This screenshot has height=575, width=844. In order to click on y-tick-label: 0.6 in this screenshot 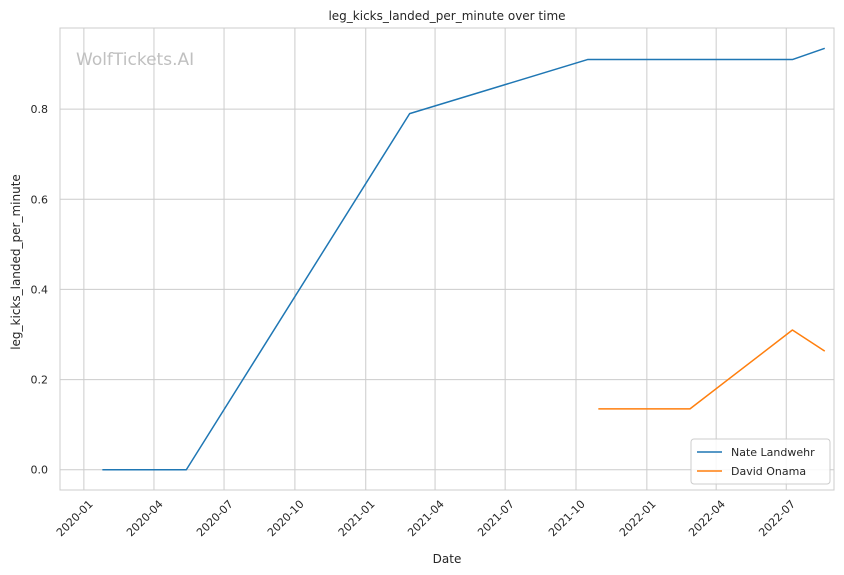, I will do `click(40, 199)`.